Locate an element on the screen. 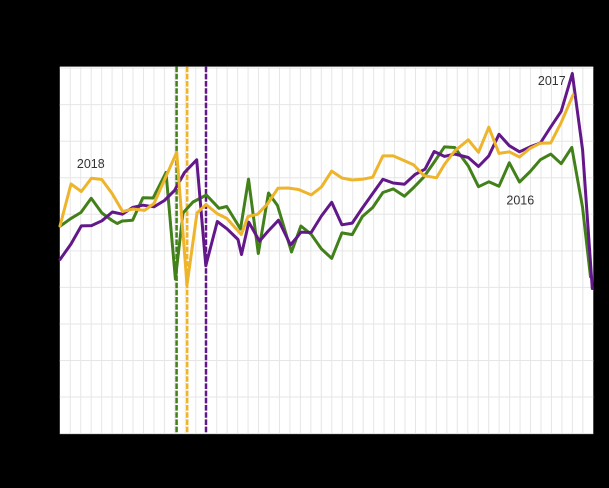 This screenshot has height=488, width=609. svg-text: 2017 is located at coordinates (552, 81).